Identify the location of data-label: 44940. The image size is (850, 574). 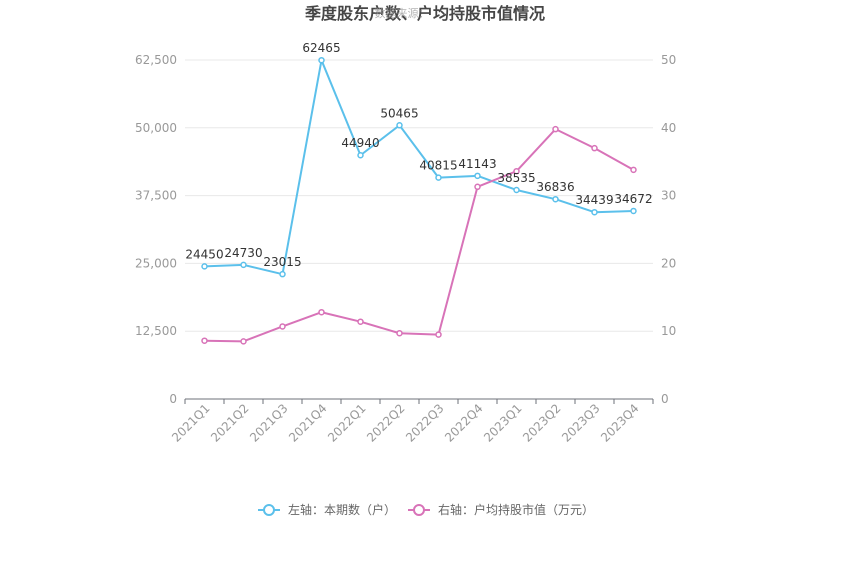
(360, 143).